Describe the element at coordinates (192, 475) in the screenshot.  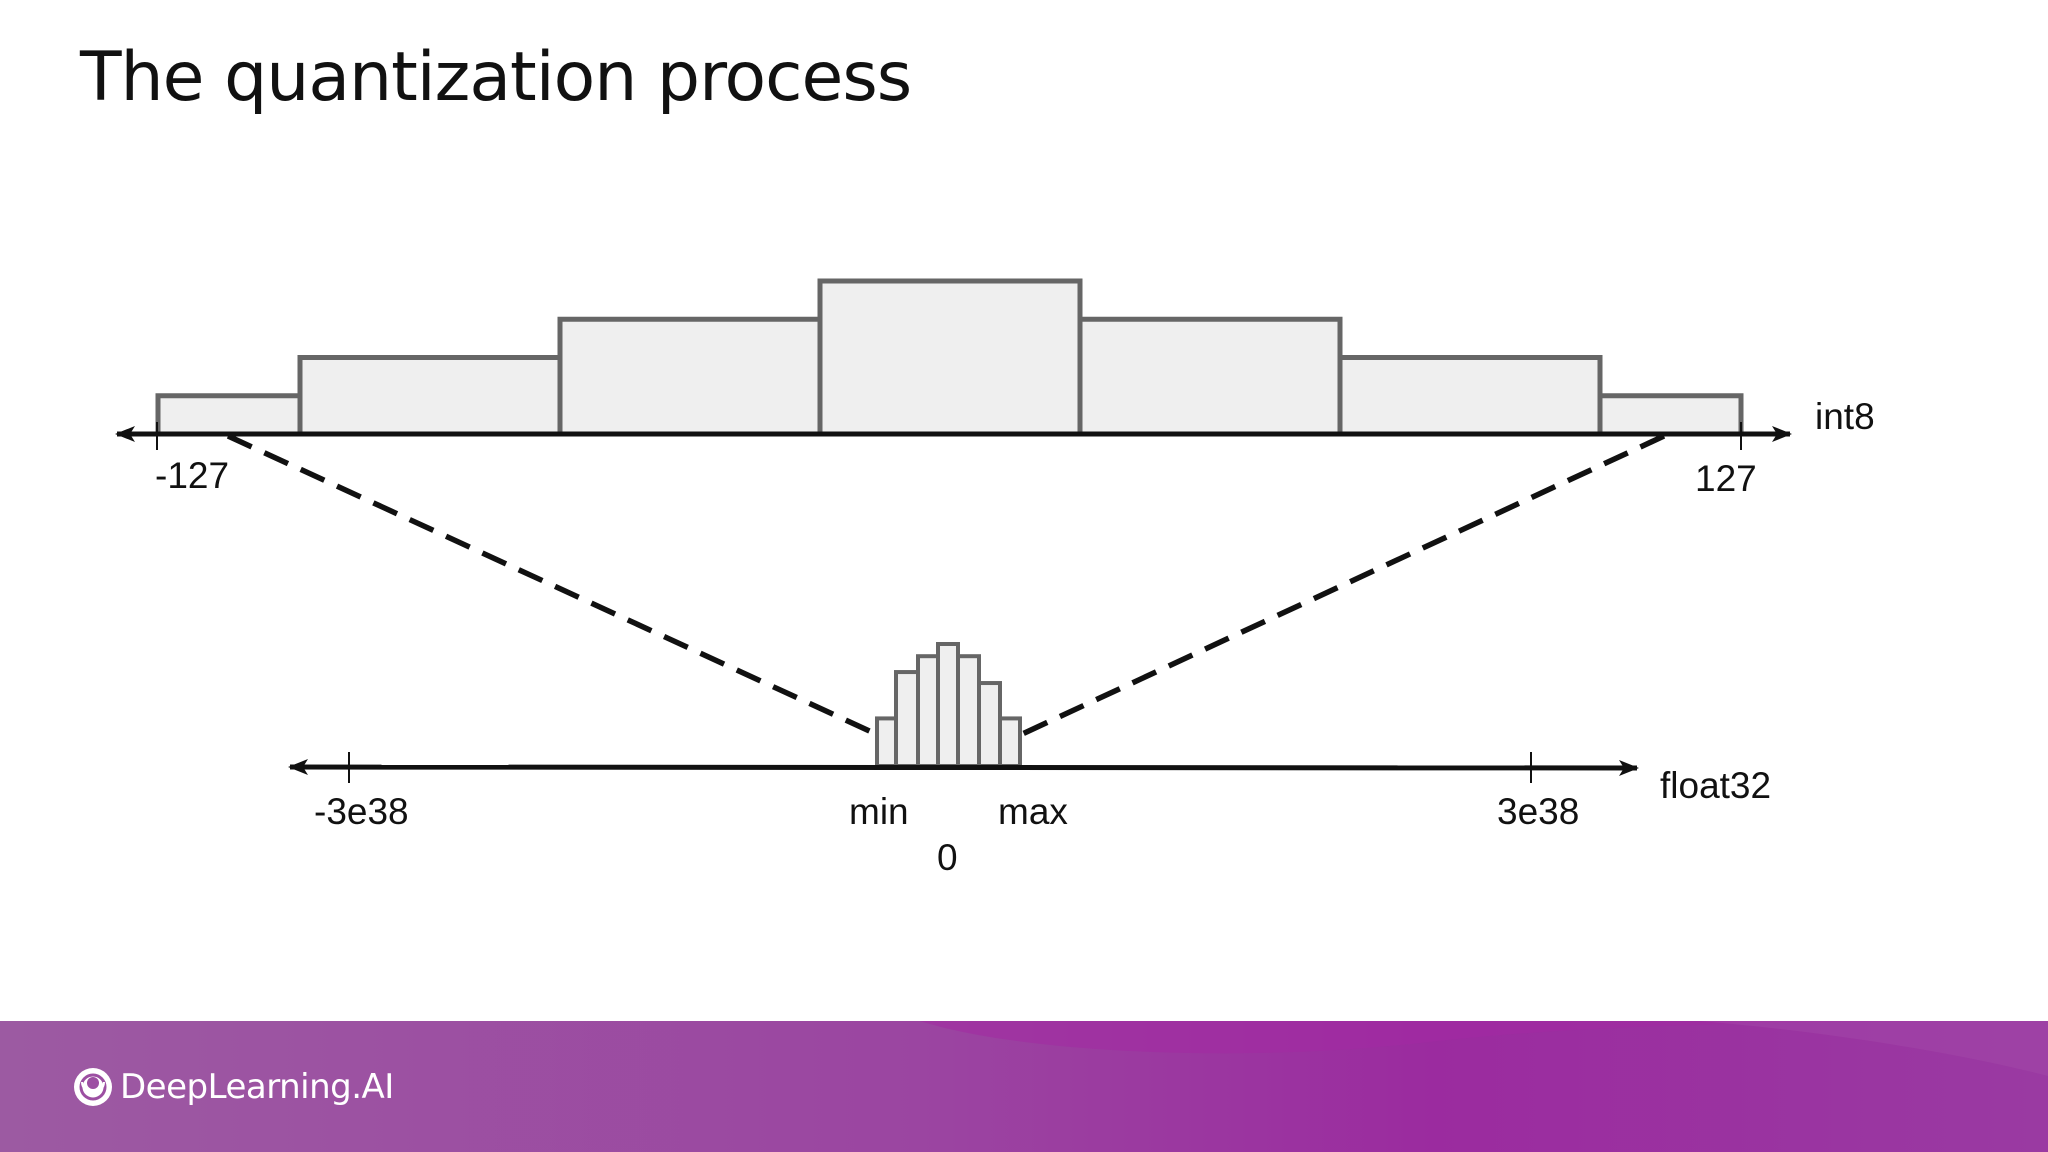
I see `int8-min-label: -127` at that location.